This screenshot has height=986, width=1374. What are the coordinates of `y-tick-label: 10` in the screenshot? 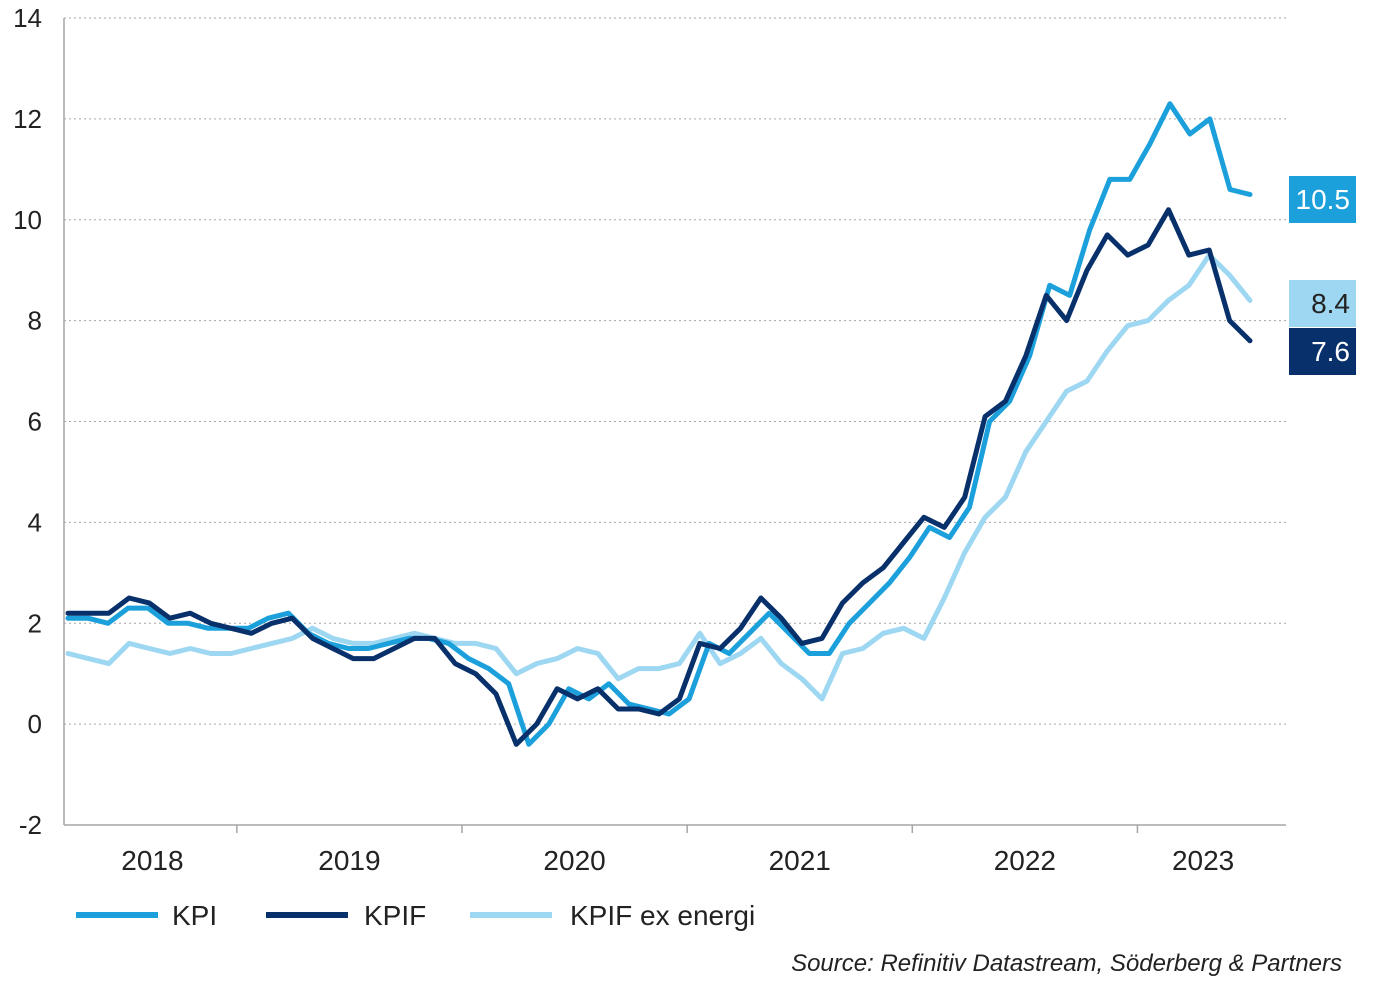 It's located at (27, 220).